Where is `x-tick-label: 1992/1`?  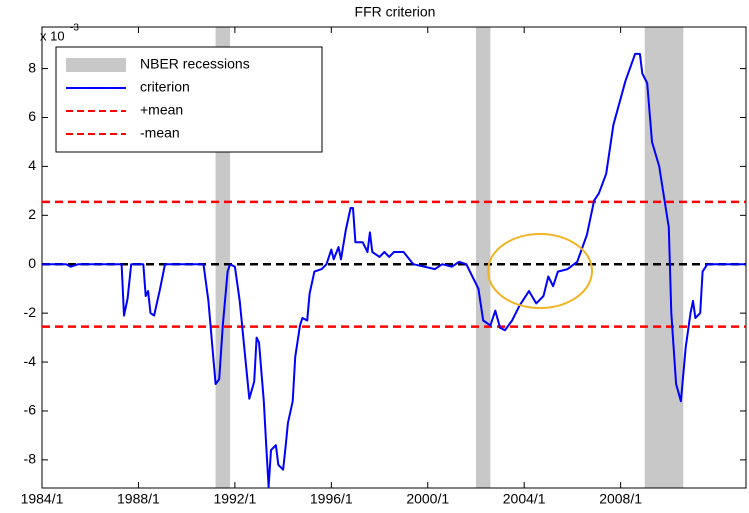
x-tick-label: 1992/1 is located at coordinates (234, 499).